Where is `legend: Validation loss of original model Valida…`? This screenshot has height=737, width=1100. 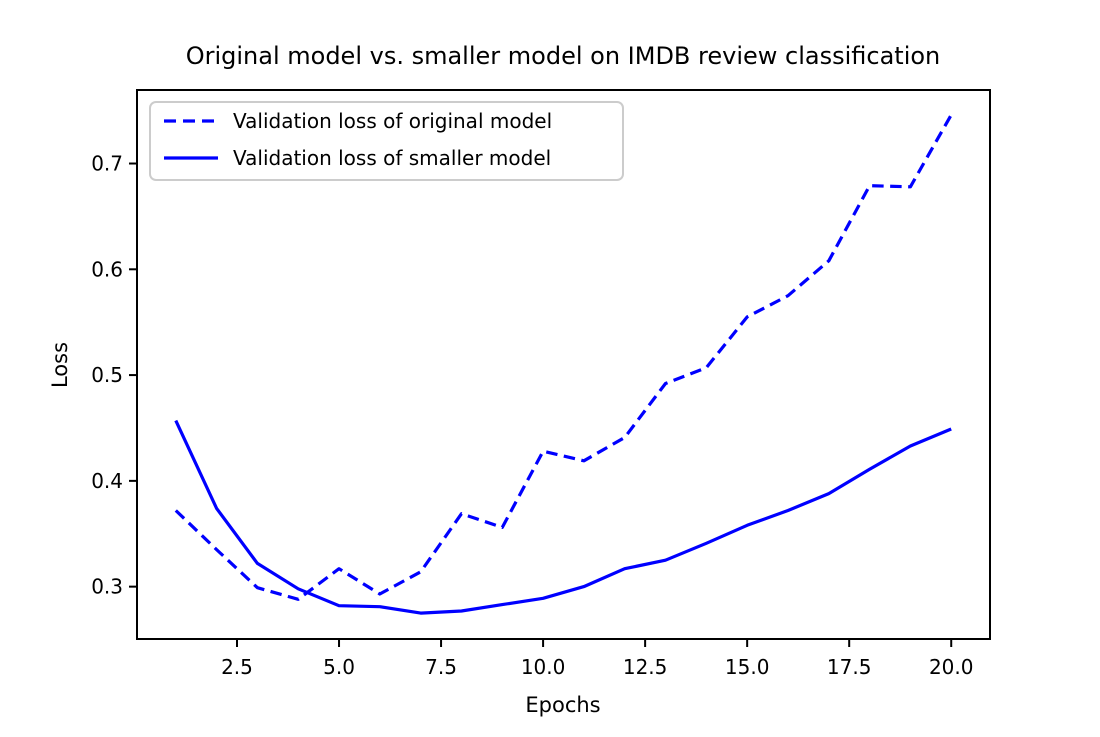 legend: Validation loss of original model Valida… is located at coordinates (386, 141).